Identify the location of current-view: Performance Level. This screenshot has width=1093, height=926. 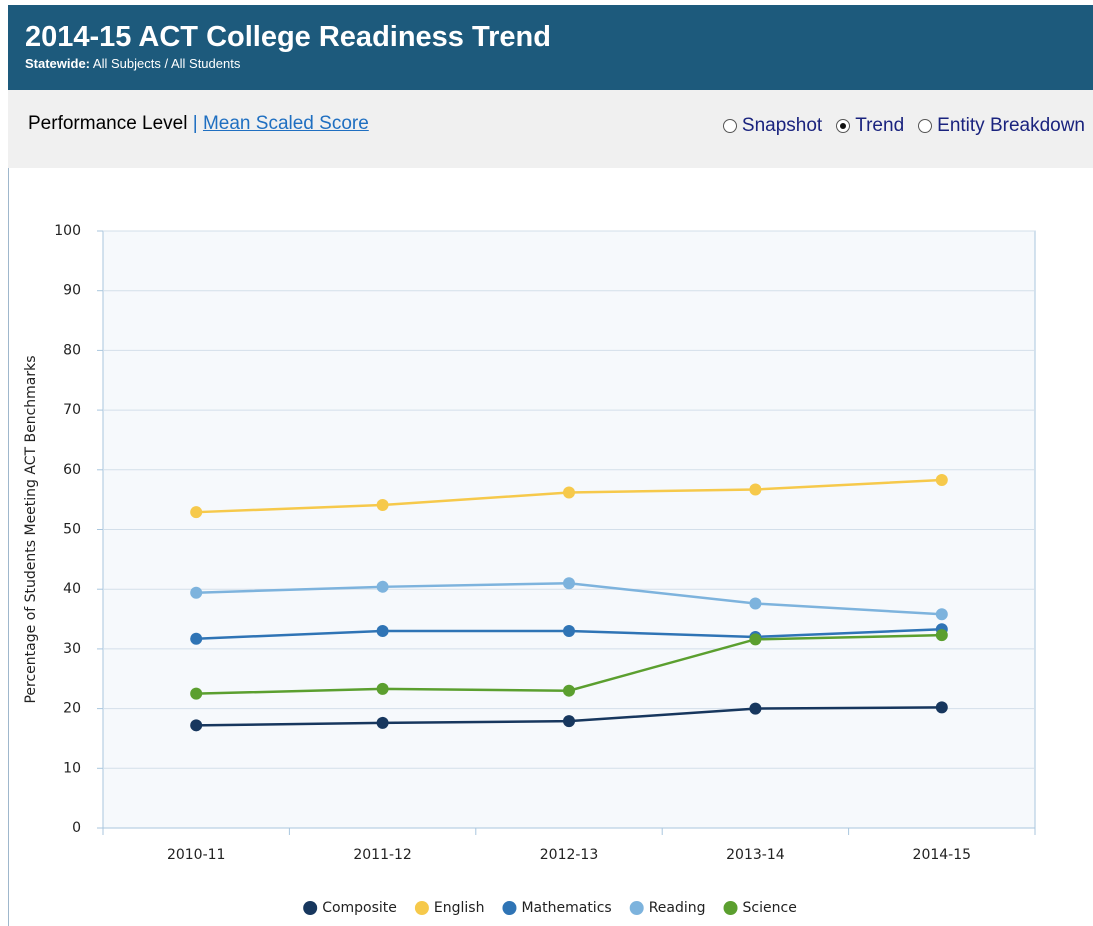
(108, 123).